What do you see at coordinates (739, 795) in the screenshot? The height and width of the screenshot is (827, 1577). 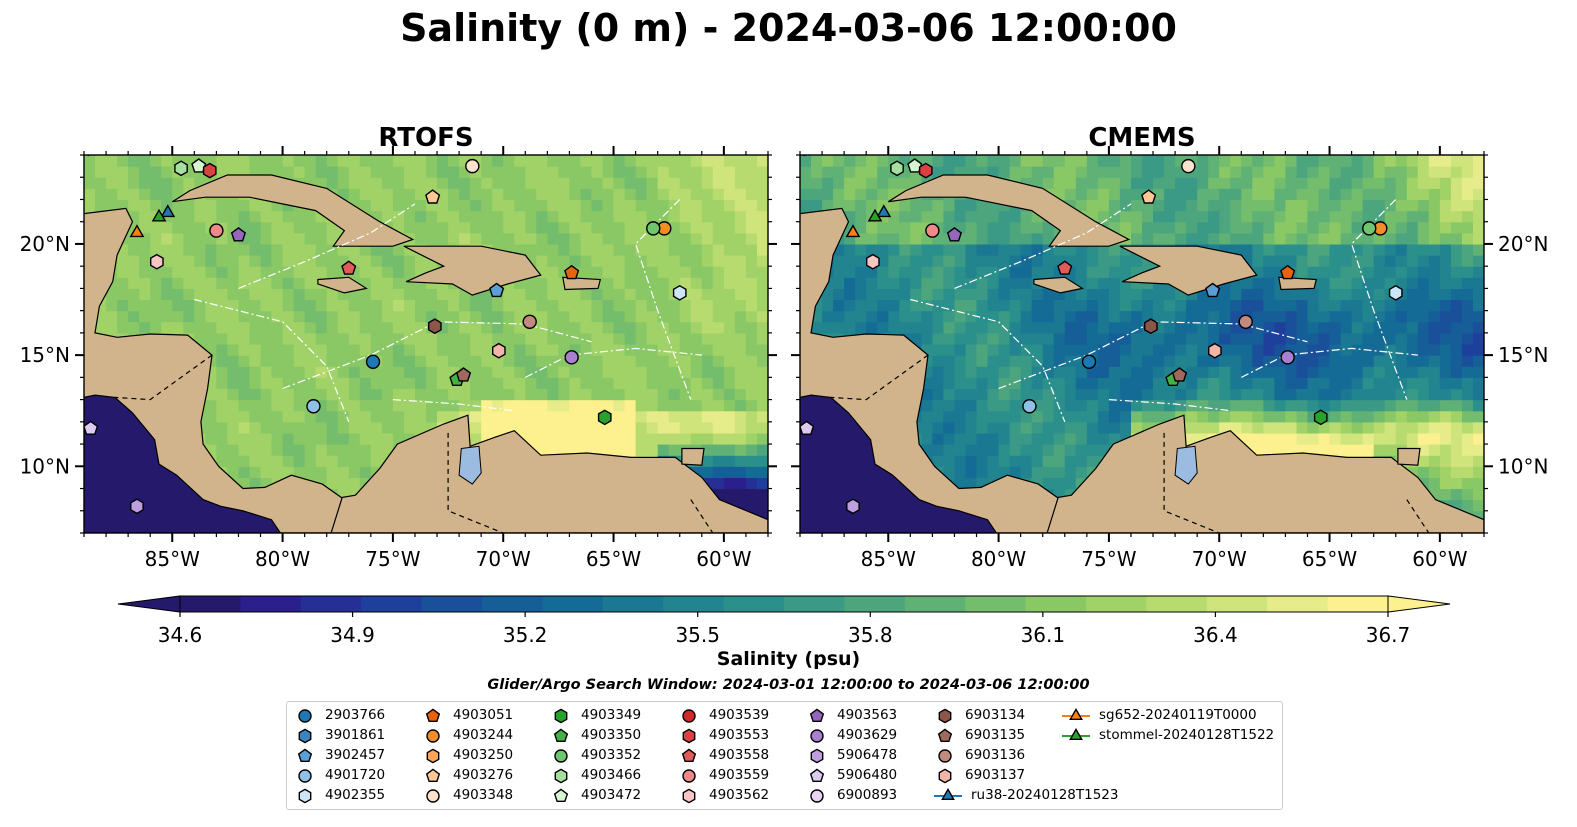 I see `legend-label: 4903562` at bounding box center [739, 795].